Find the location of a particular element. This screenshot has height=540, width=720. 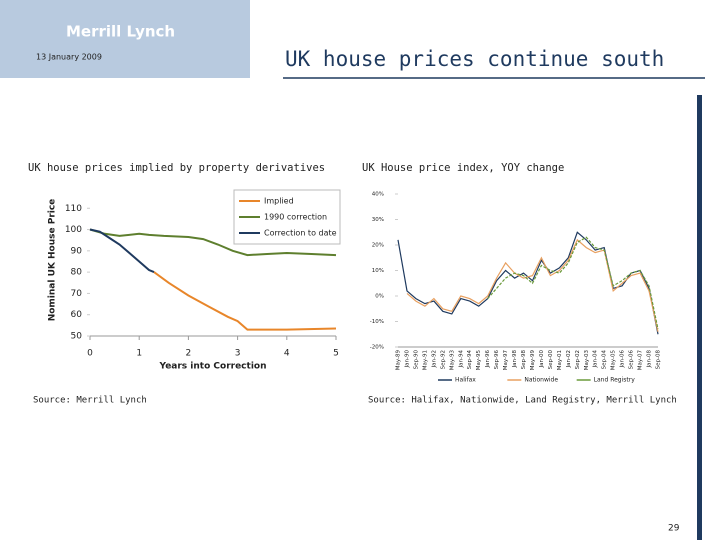

x-tick-label: Jan-90 is located at coordinates (407, 359).